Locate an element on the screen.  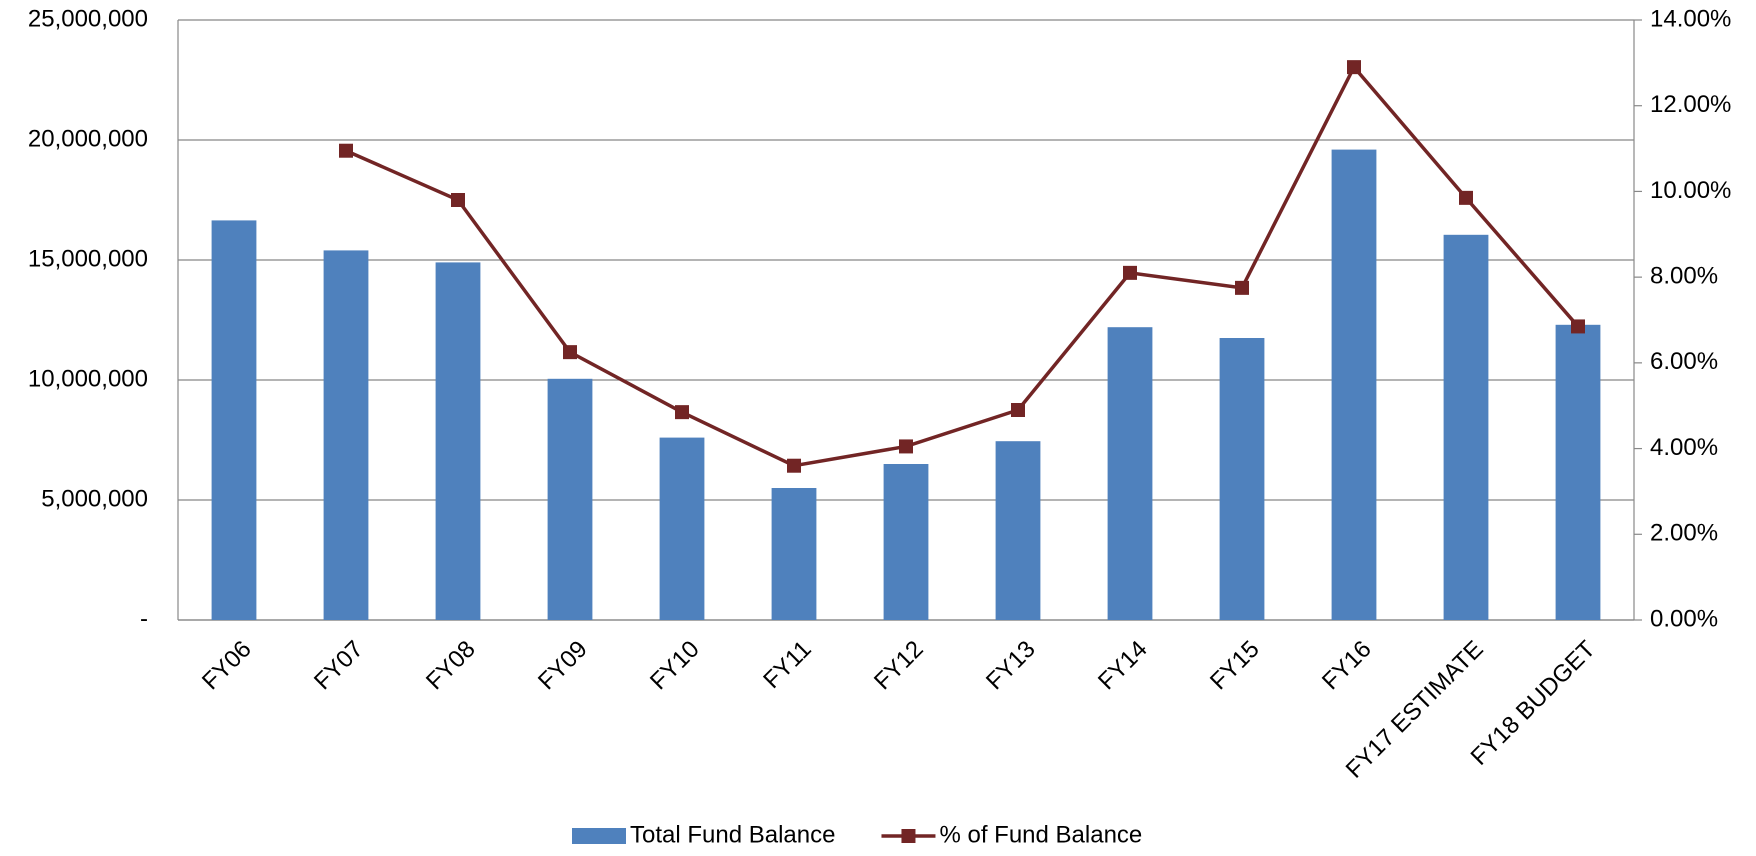
y2-tick-label: 10.00% is located at coordinates (1690, 190).